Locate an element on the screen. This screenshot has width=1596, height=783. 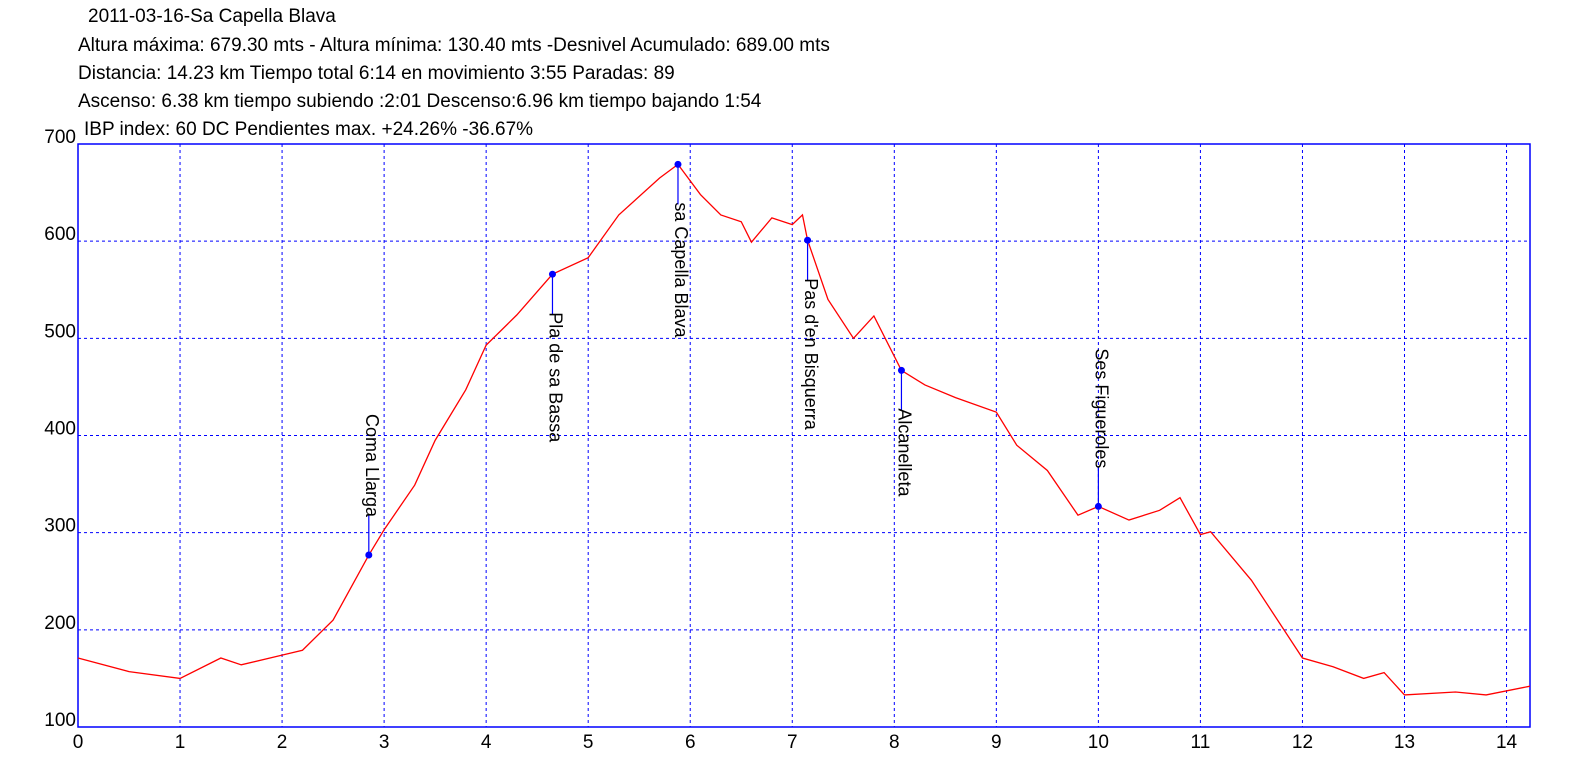
x-tick-label: 6 is located at coordinates (690, 742).